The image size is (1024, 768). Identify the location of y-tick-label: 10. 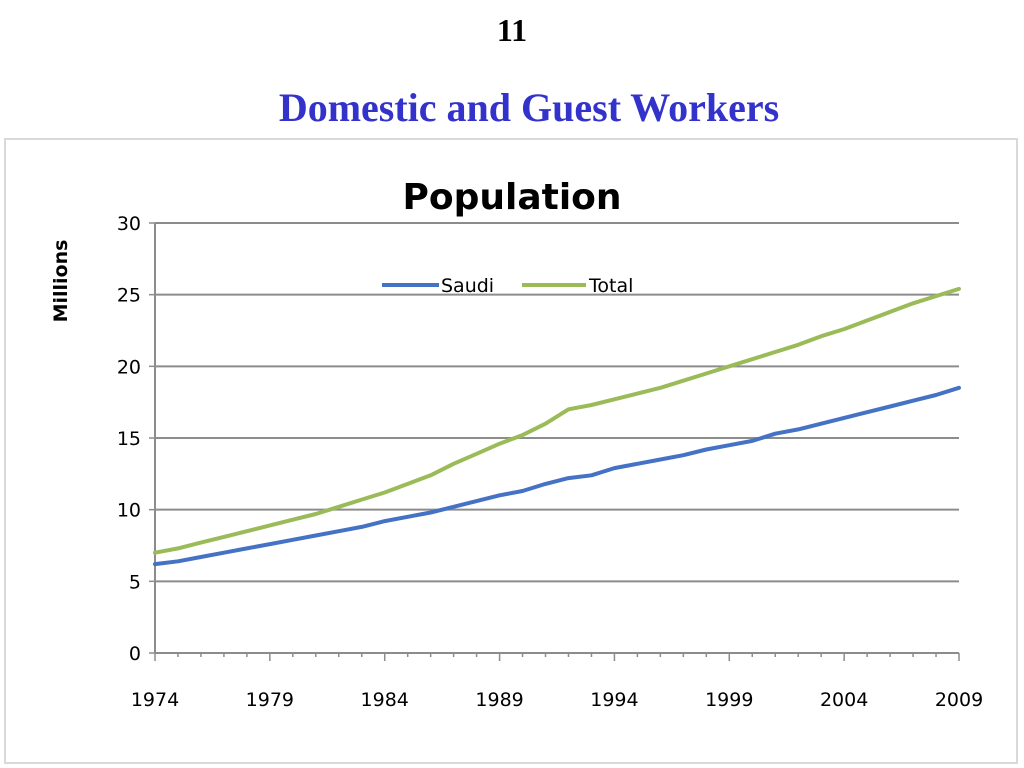
(129, 511).